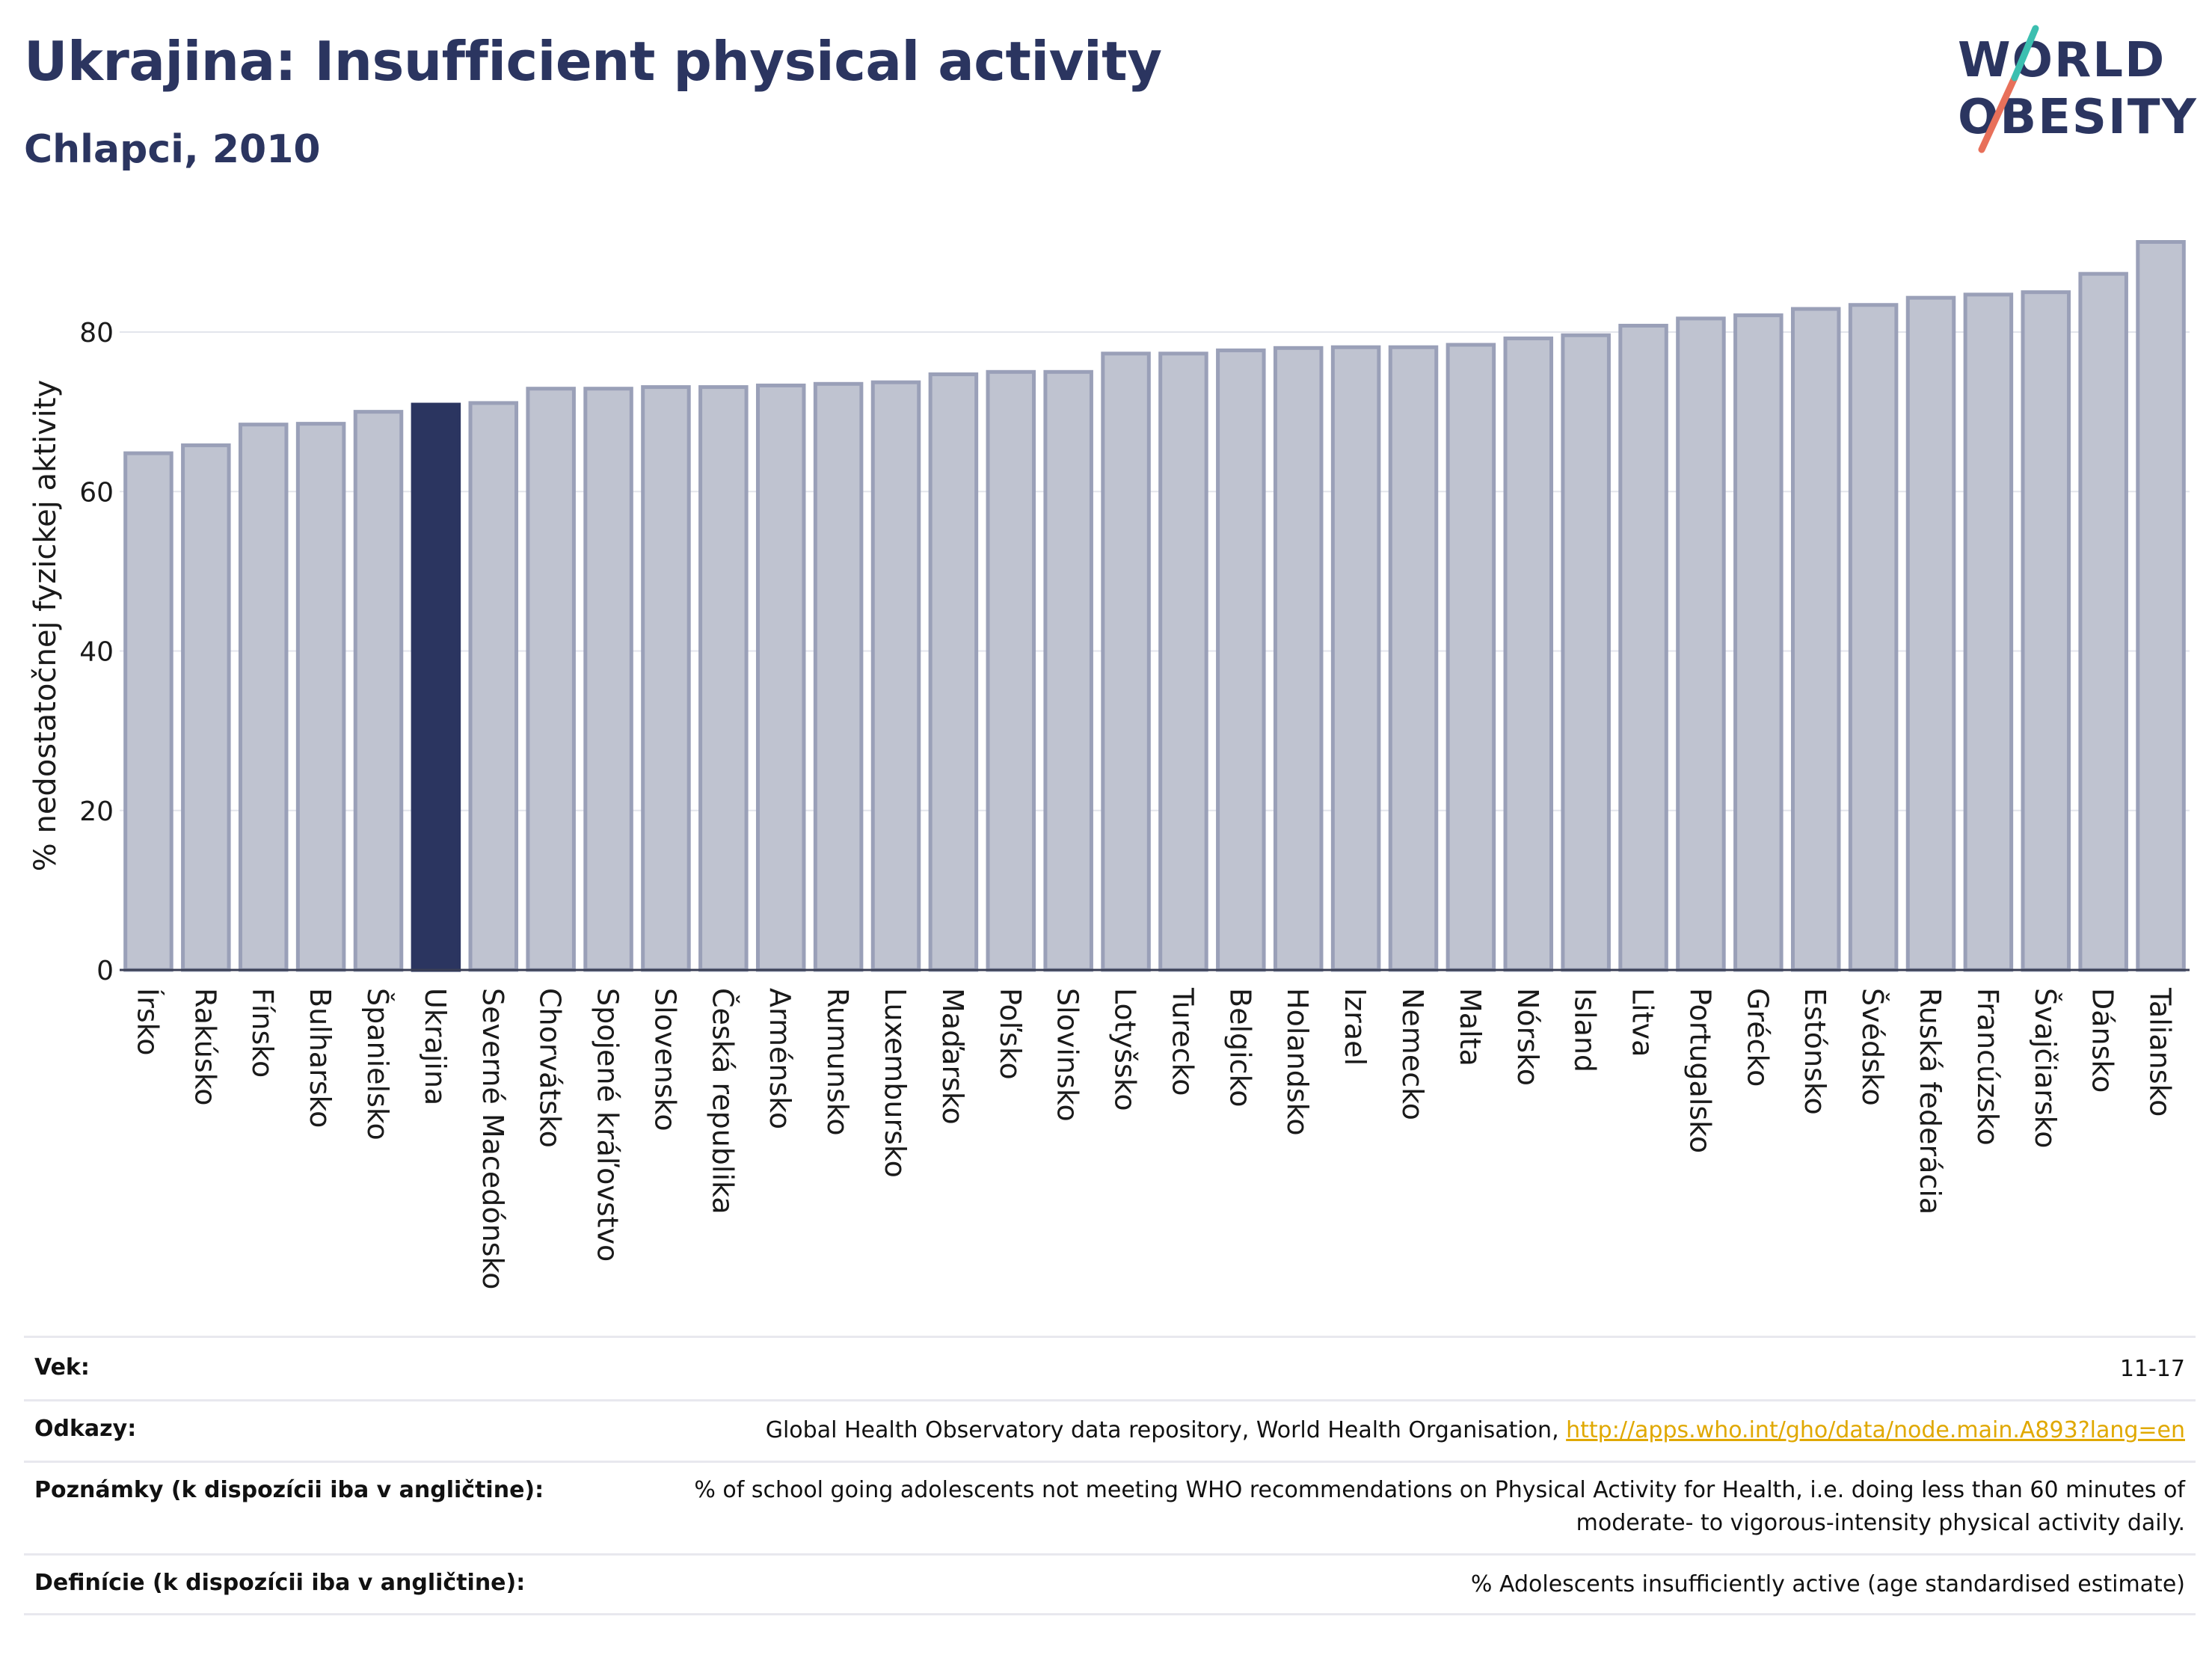 Image resolution: width=2212 pixels, height=1655 pixels. I want to click on x-tick-label: Slovinsko, so click(1067, 1055).